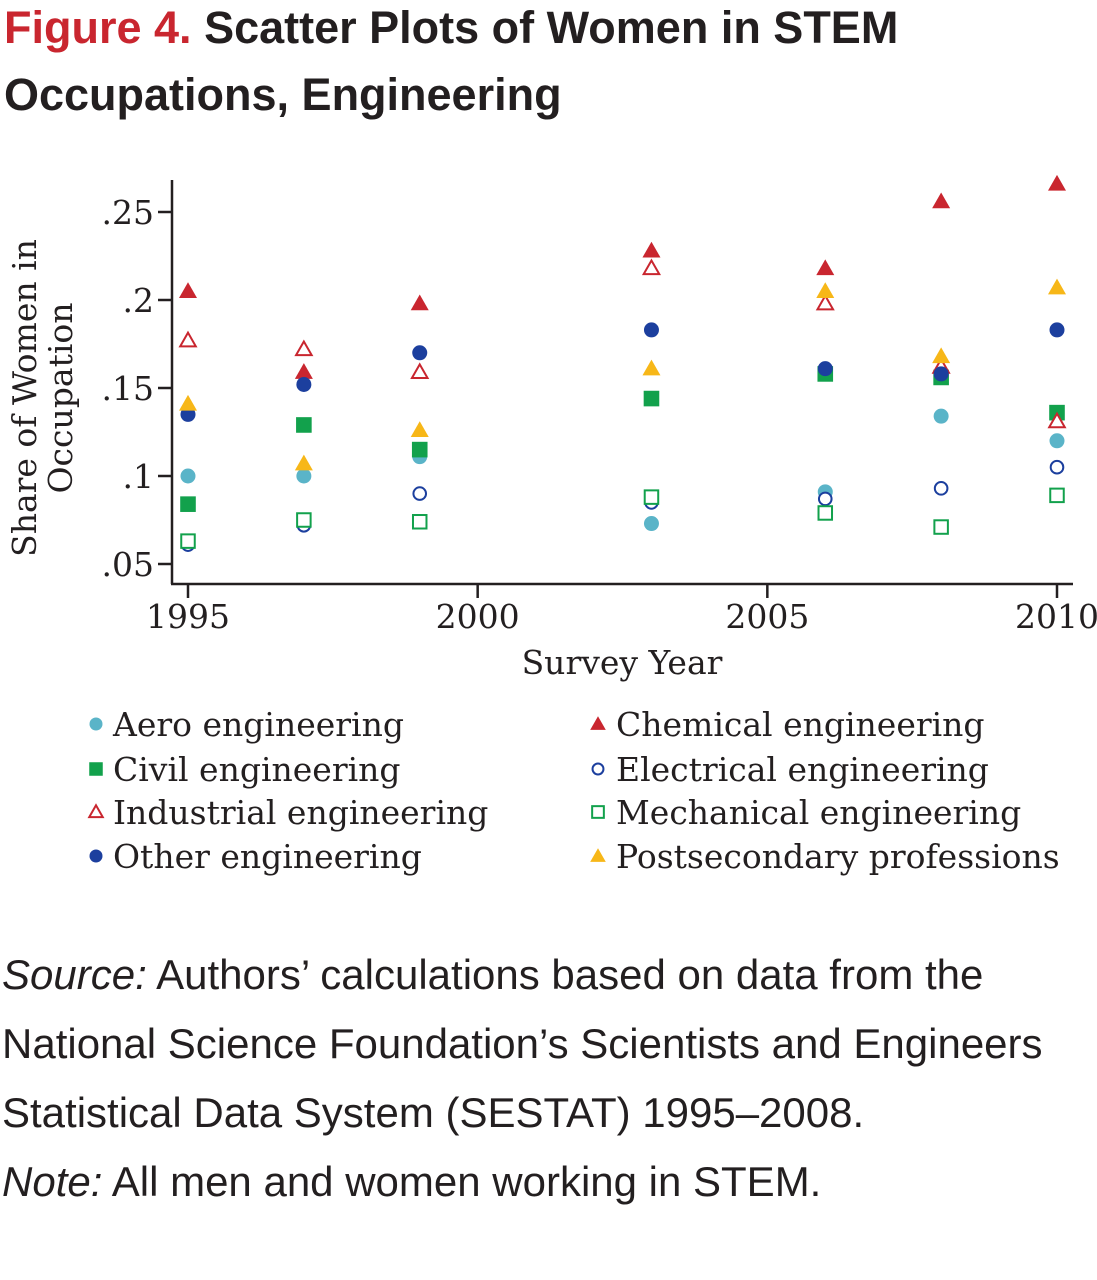 Image resolution: width=1097 pixels, height=1280 pixels. Describe the element at coordinates (258, 724) in the screenshot. I see `legend-label-aero-engineering: Aero engineering` at that location.